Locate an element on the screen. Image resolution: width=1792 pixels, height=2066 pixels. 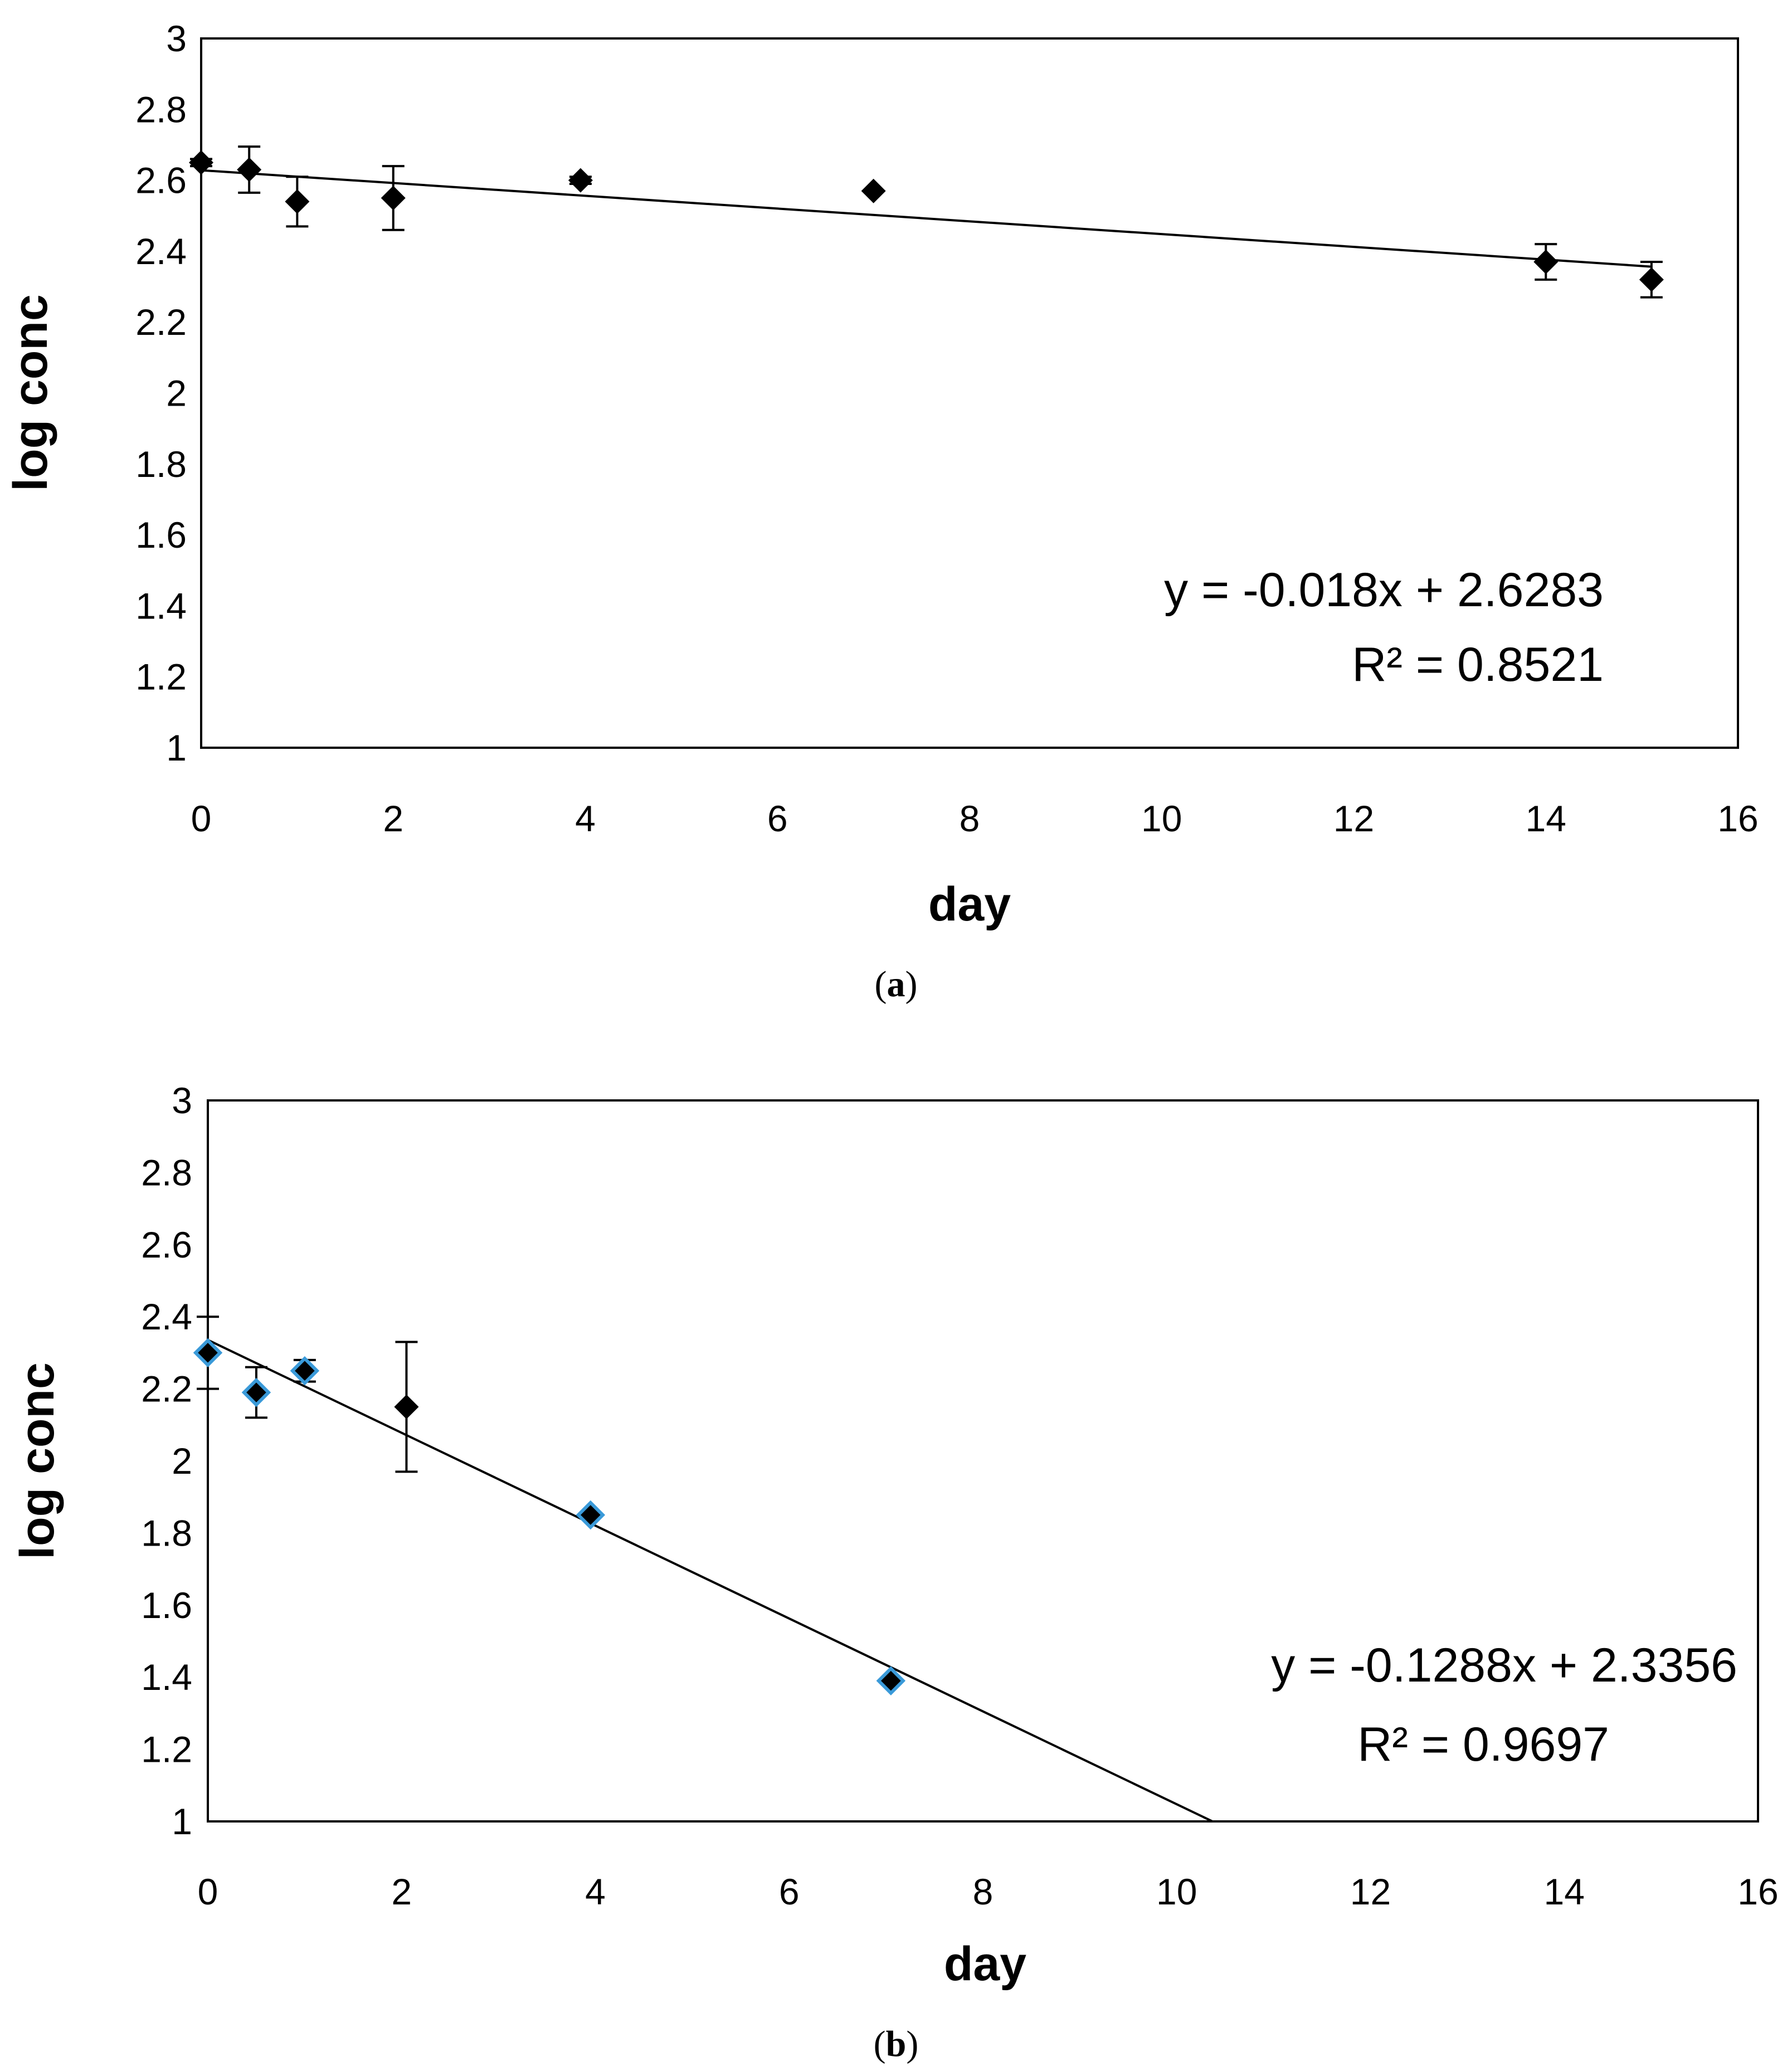
trendline-a is located at coordinates (926, 218).